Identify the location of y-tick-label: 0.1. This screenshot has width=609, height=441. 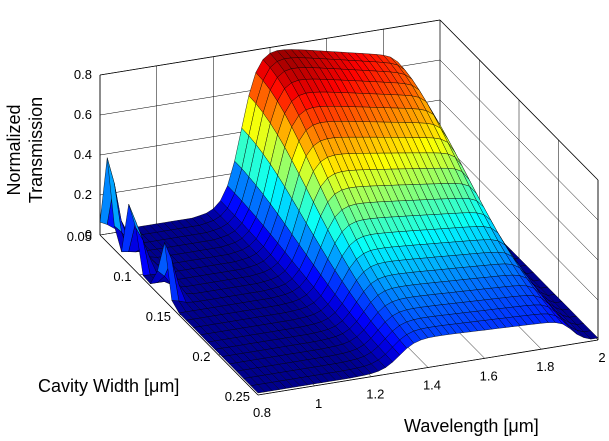
(122, 276).